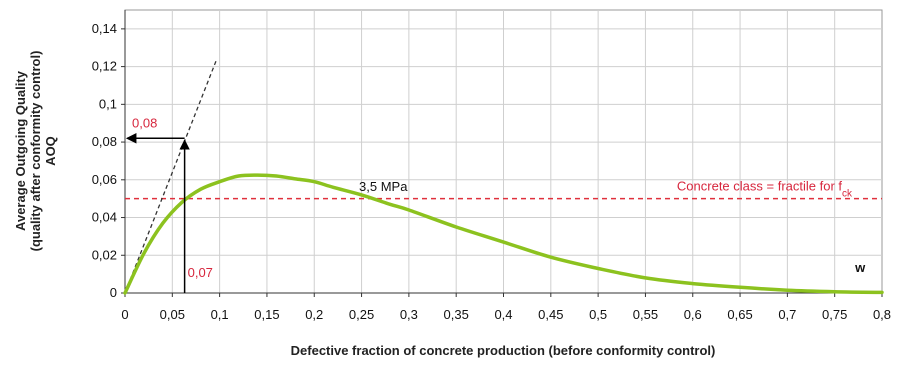  I want to click on x-tick-label: 0,3, so click(409, 314).